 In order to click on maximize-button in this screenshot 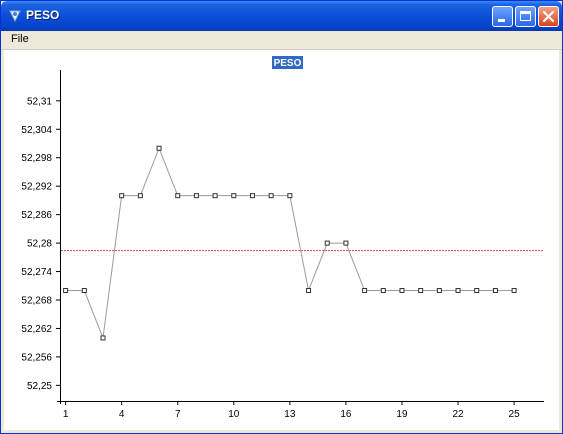, I will do `click(525, 16)`.